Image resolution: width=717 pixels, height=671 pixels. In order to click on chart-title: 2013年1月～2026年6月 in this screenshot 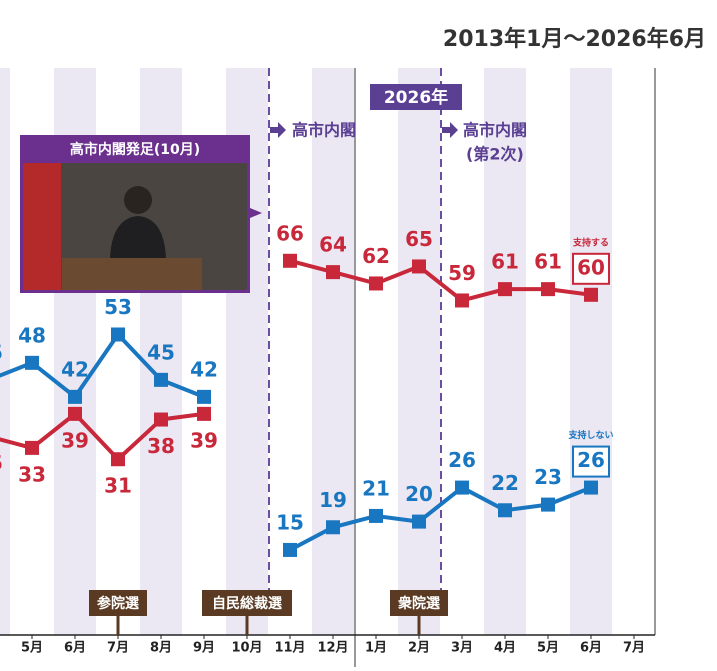, I will do `click(574, 39)`.